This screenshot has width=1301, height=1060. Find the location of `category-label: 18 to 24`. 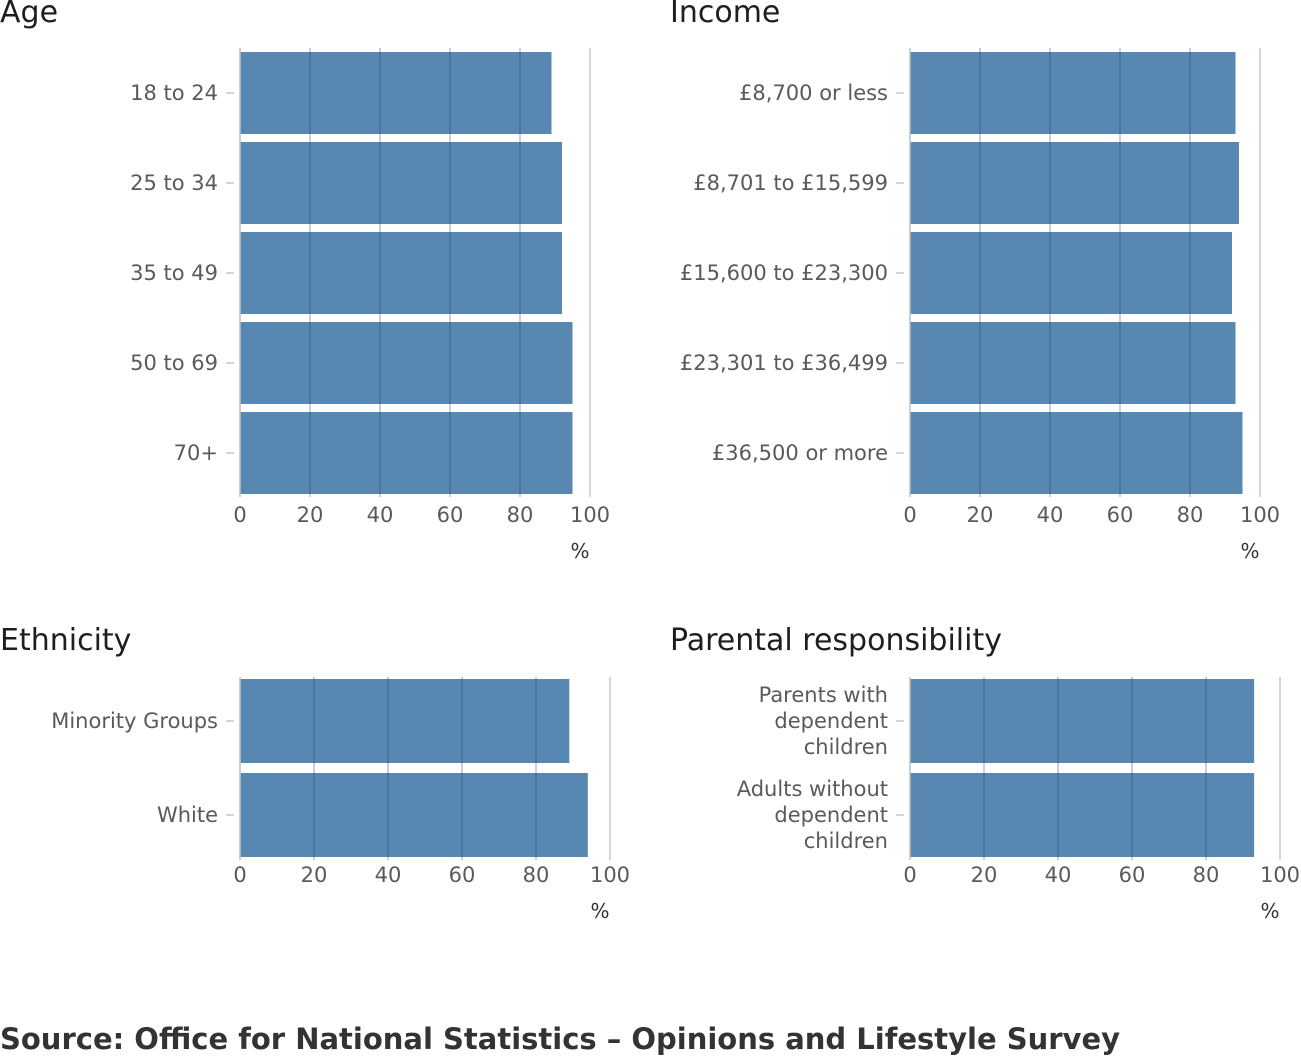

category-label: 18 to 24 is located at coordinates (174, 93).